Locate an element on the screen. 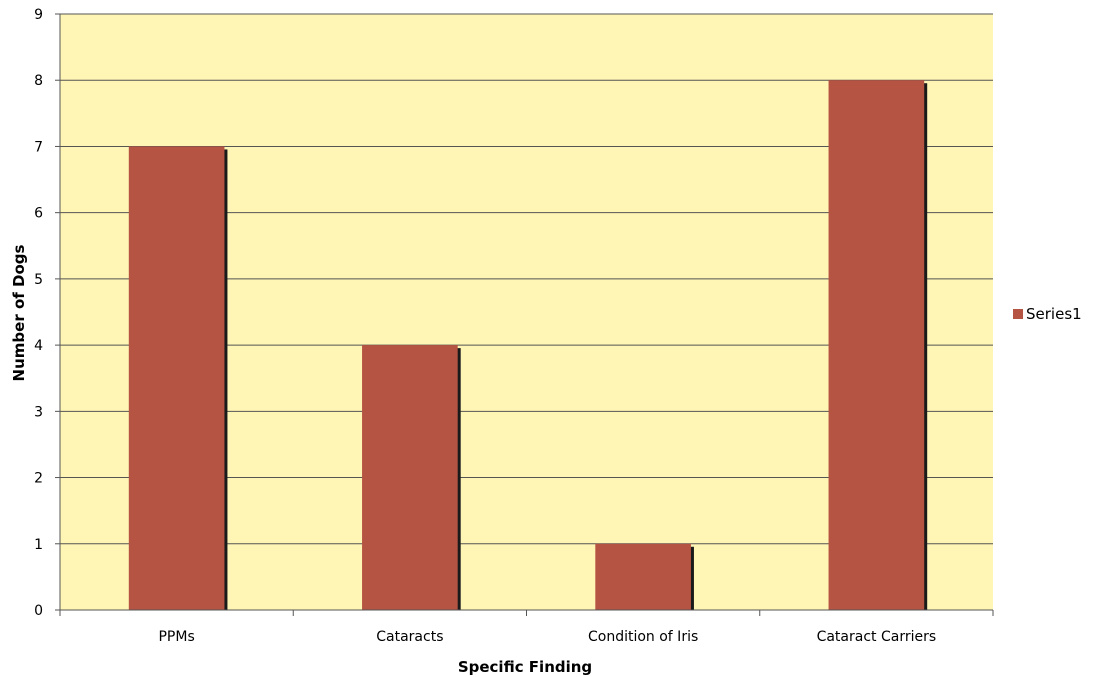  y-tick-label: 3 is located at coordinates (38, 412).